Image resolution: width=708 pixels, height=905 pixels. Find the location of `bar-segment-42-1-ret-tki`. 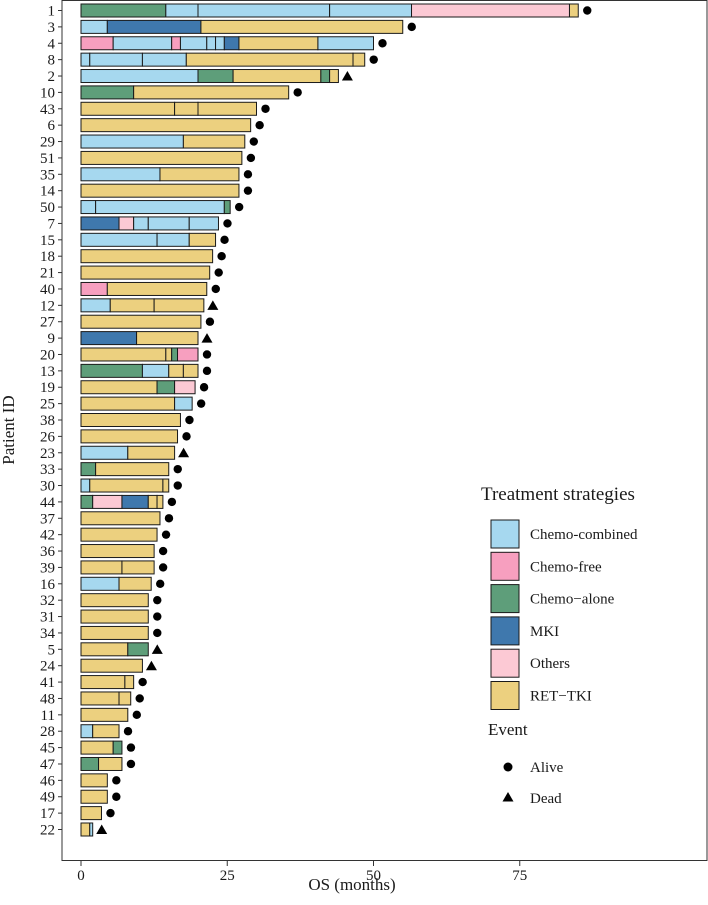

bar-segment-42-1-ret-tki is located at coordinates (119, 534).